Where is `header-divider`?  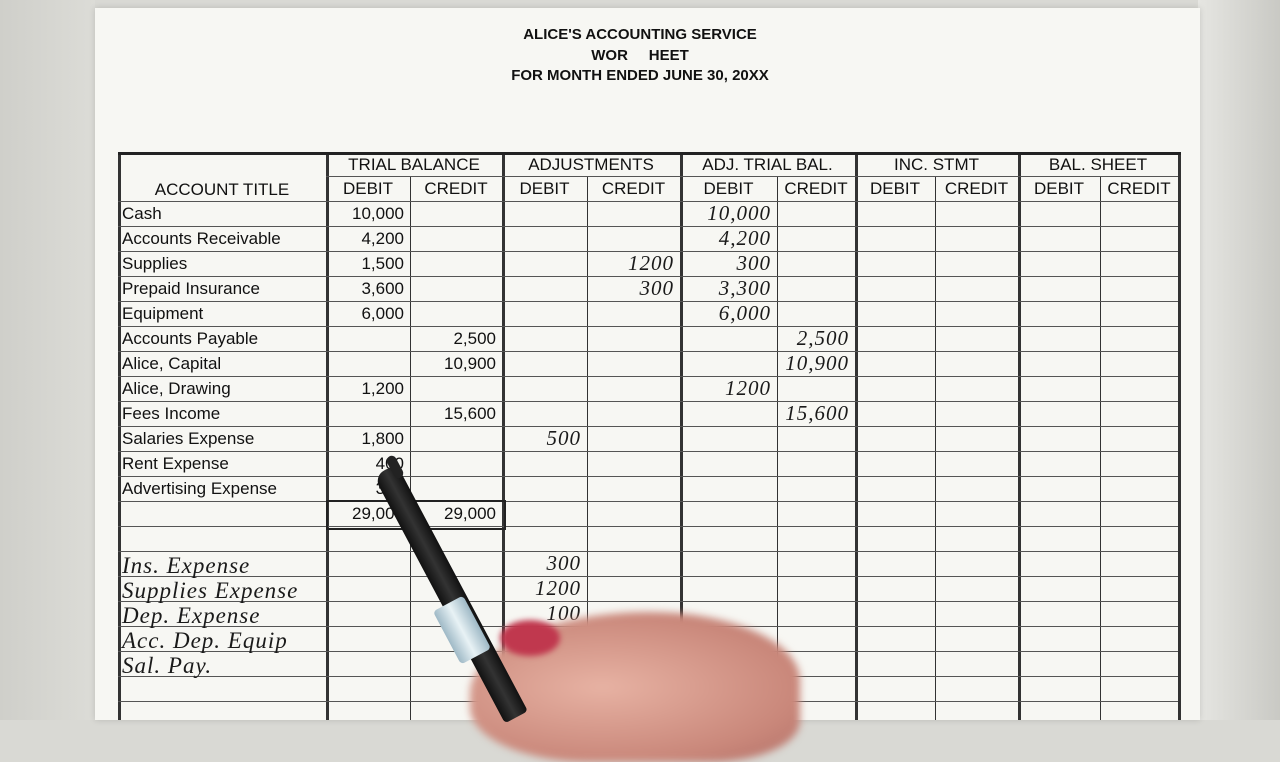 header-divider is located at coordinates (752, 176).